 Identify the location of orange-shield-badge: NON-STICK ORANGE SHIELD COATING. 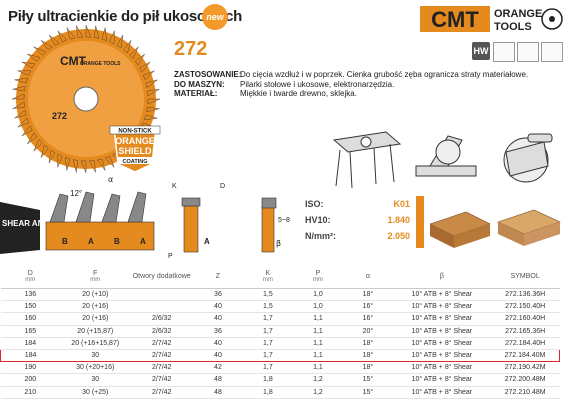
(135, 149).